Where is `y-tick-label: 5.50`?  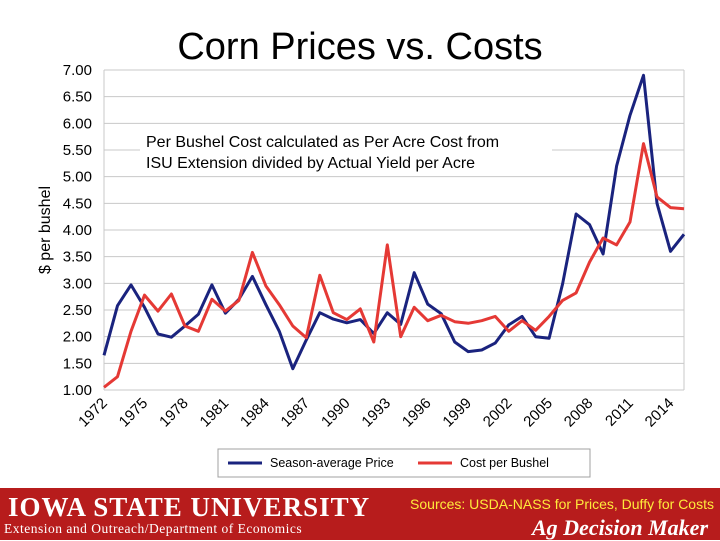 y-tick-label: 5.50 is located at coordinates (77, 150).